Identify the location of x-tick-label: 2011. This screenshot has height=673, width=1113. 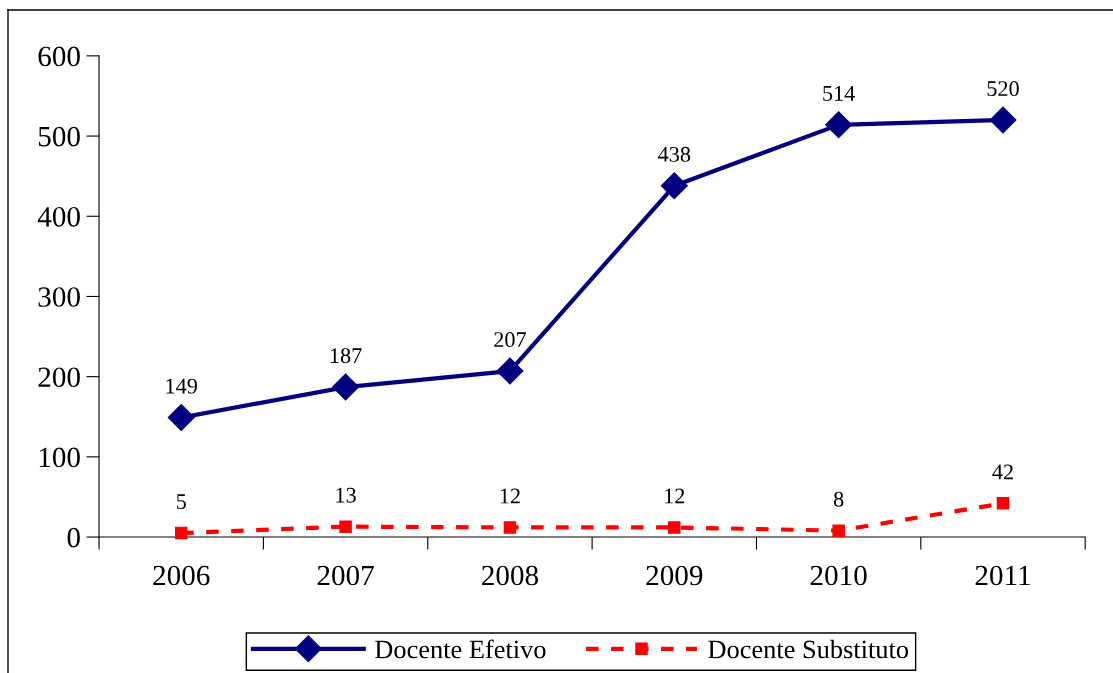
(1002, 575).